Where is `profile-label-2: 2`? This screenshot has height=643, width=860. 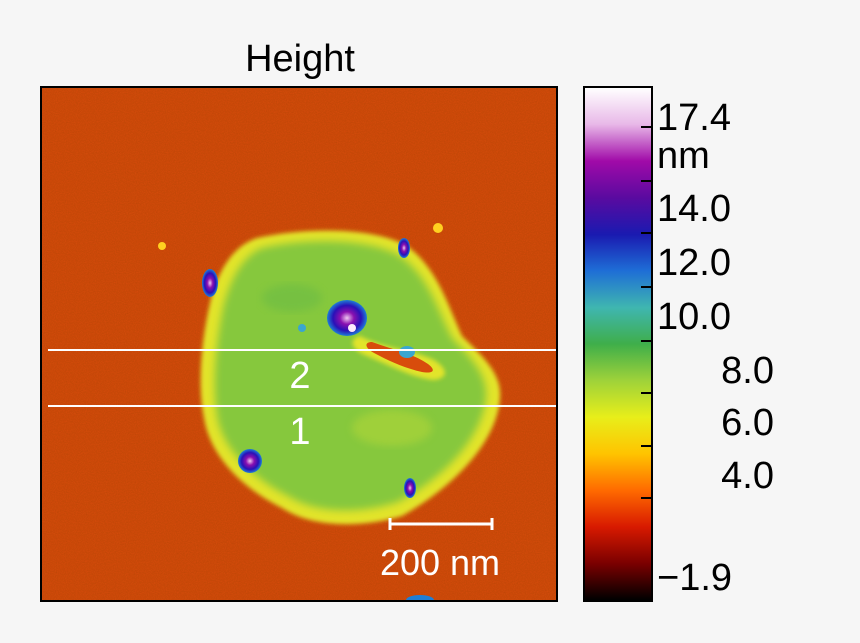 profile-label-2: 2 is located at coordinates (300, 376).